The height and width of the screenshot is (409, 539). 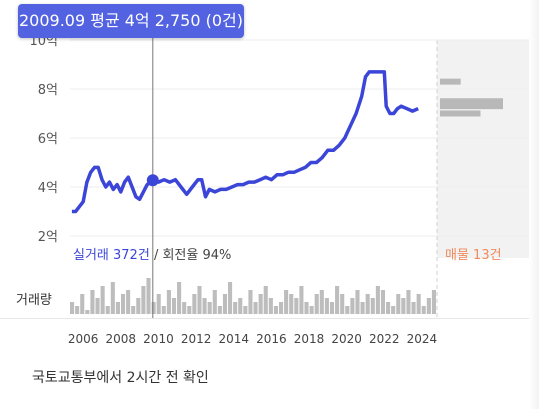 I want to click on turnover-rate: / 회전율 94%, so click(x=192, y=255).